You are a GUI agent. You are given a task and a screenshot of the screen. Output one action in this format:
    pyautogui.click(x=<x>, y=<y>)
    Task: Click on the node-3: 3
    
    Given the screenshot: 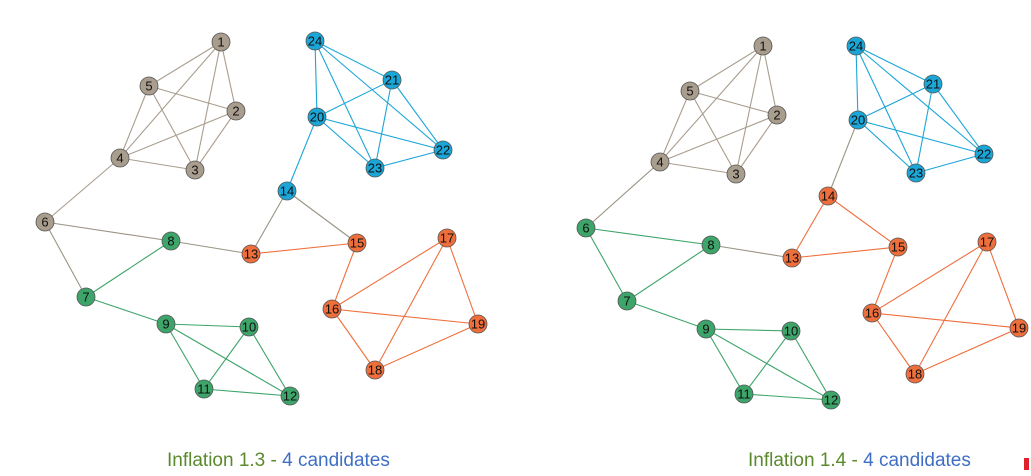 What is the action you would take?
    pyautogui.click(x=736, y=174)
    